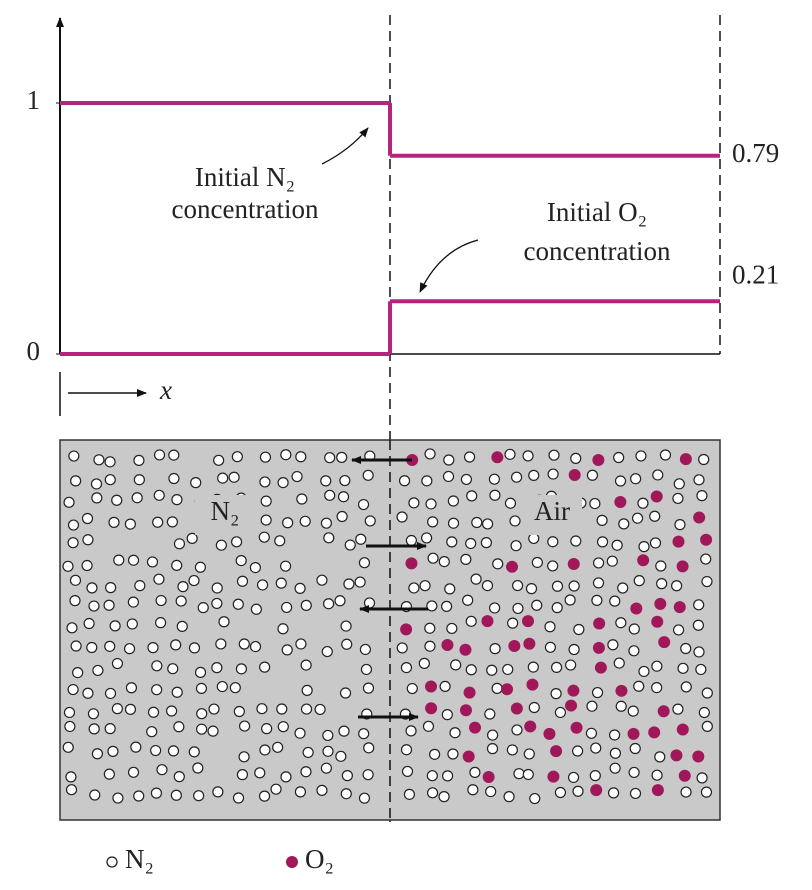  I want to click on label-bg, so click(552, 515).